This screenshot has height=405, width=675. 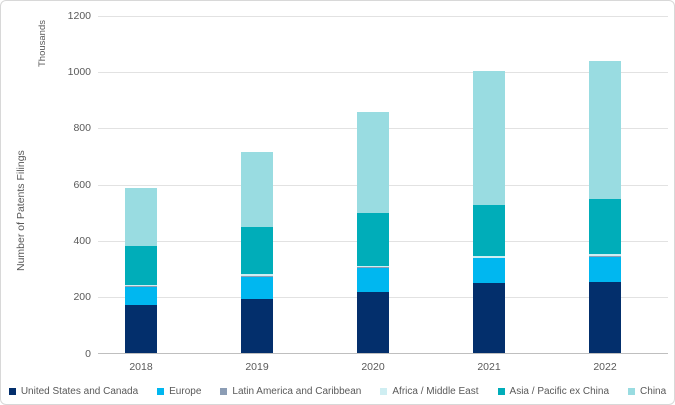 I want to click on legend-label: United States and Canada, so click(x=79, y=391).